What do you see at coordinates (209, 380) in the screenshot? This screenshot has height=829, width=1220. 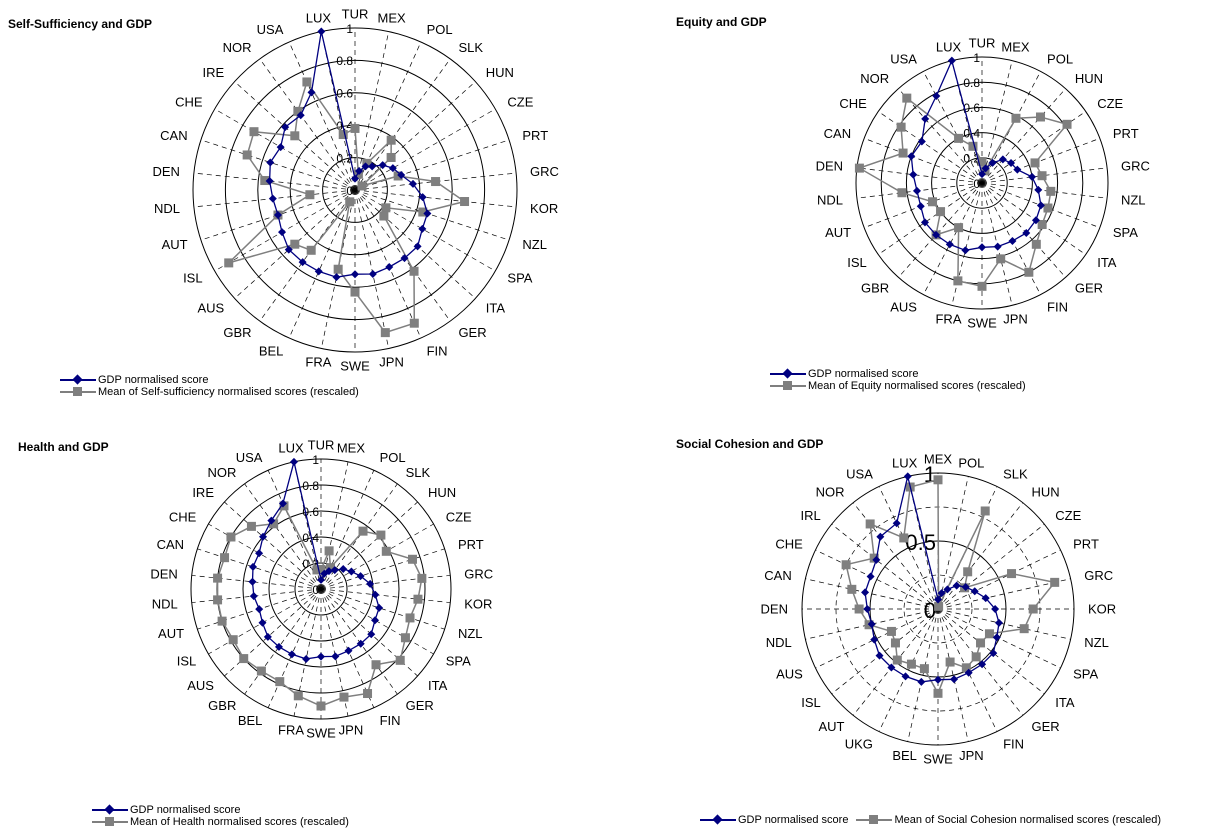 I see `legend-item-gdp: GDP normalised score` at bounding box center [209, 380].